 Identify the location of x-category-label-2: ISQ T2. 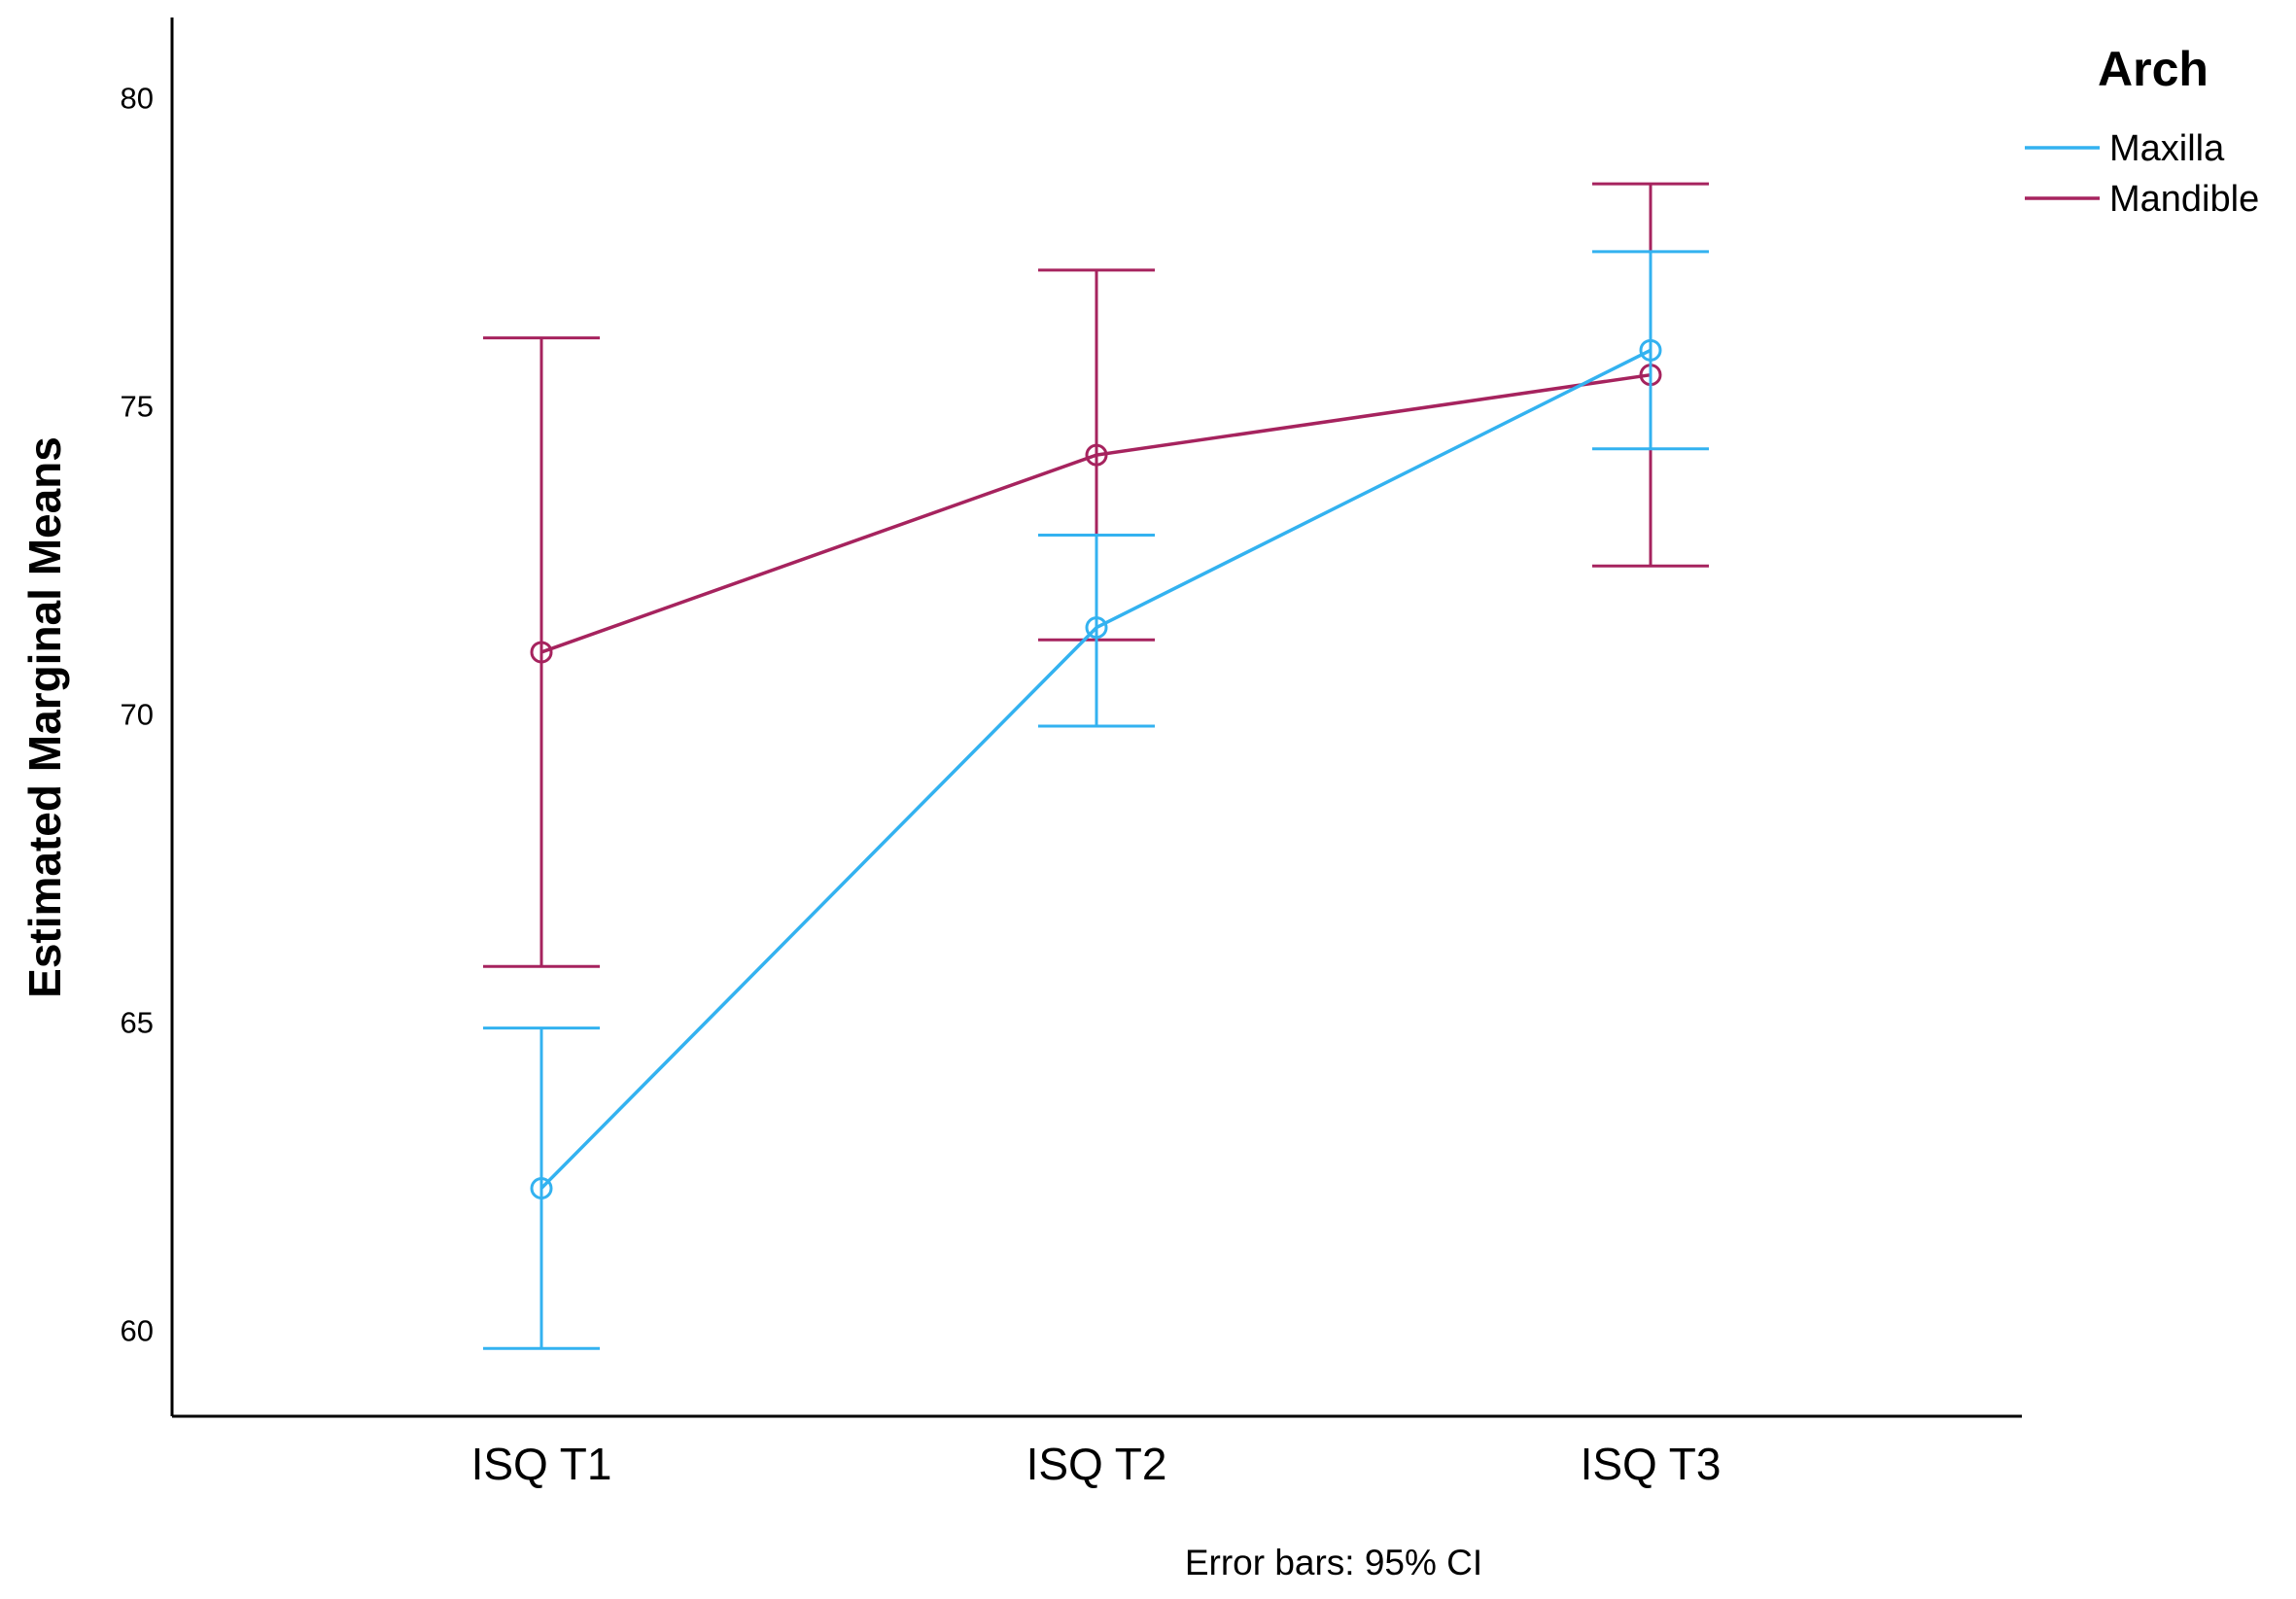
(1096, 1464).